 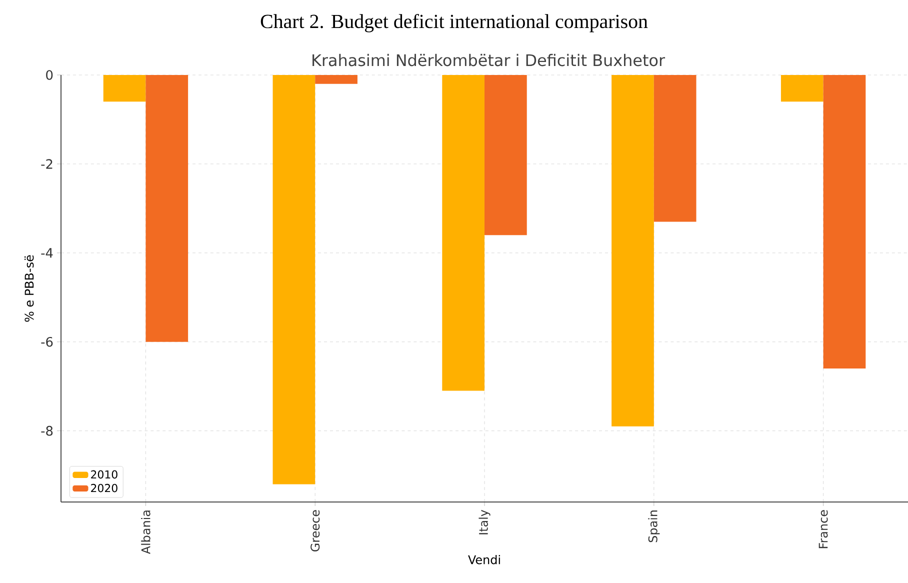 What do you see at coordinates (104, 488) in the screenshot?
I see `legend-label: 2020` at bounding box center [104, 488].